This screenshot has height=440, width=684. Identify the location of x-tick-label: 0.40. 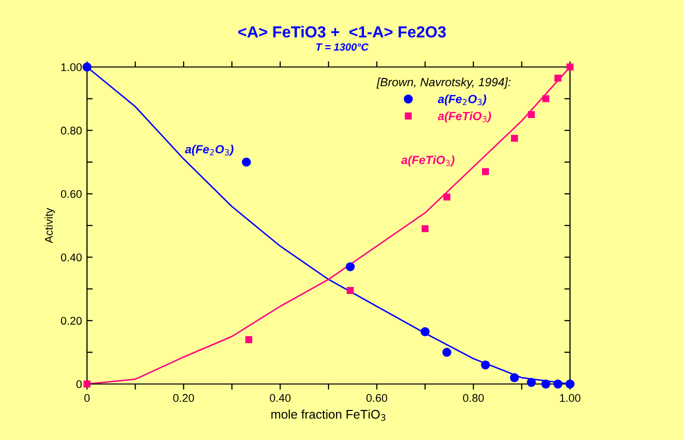
(280, 398).